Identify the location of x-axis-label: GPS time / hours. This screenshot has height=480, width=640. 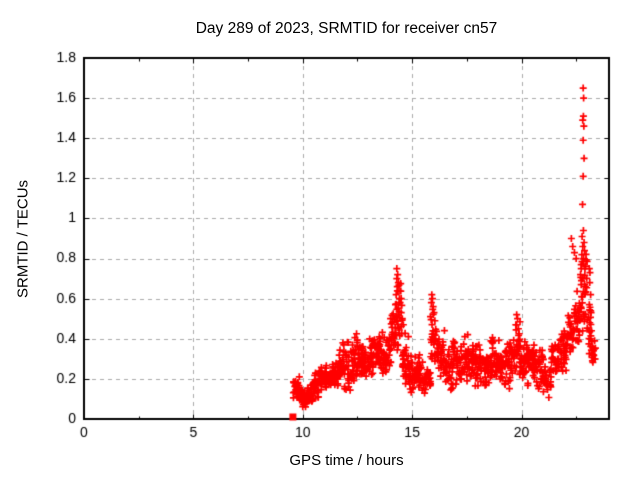
(346, 460).